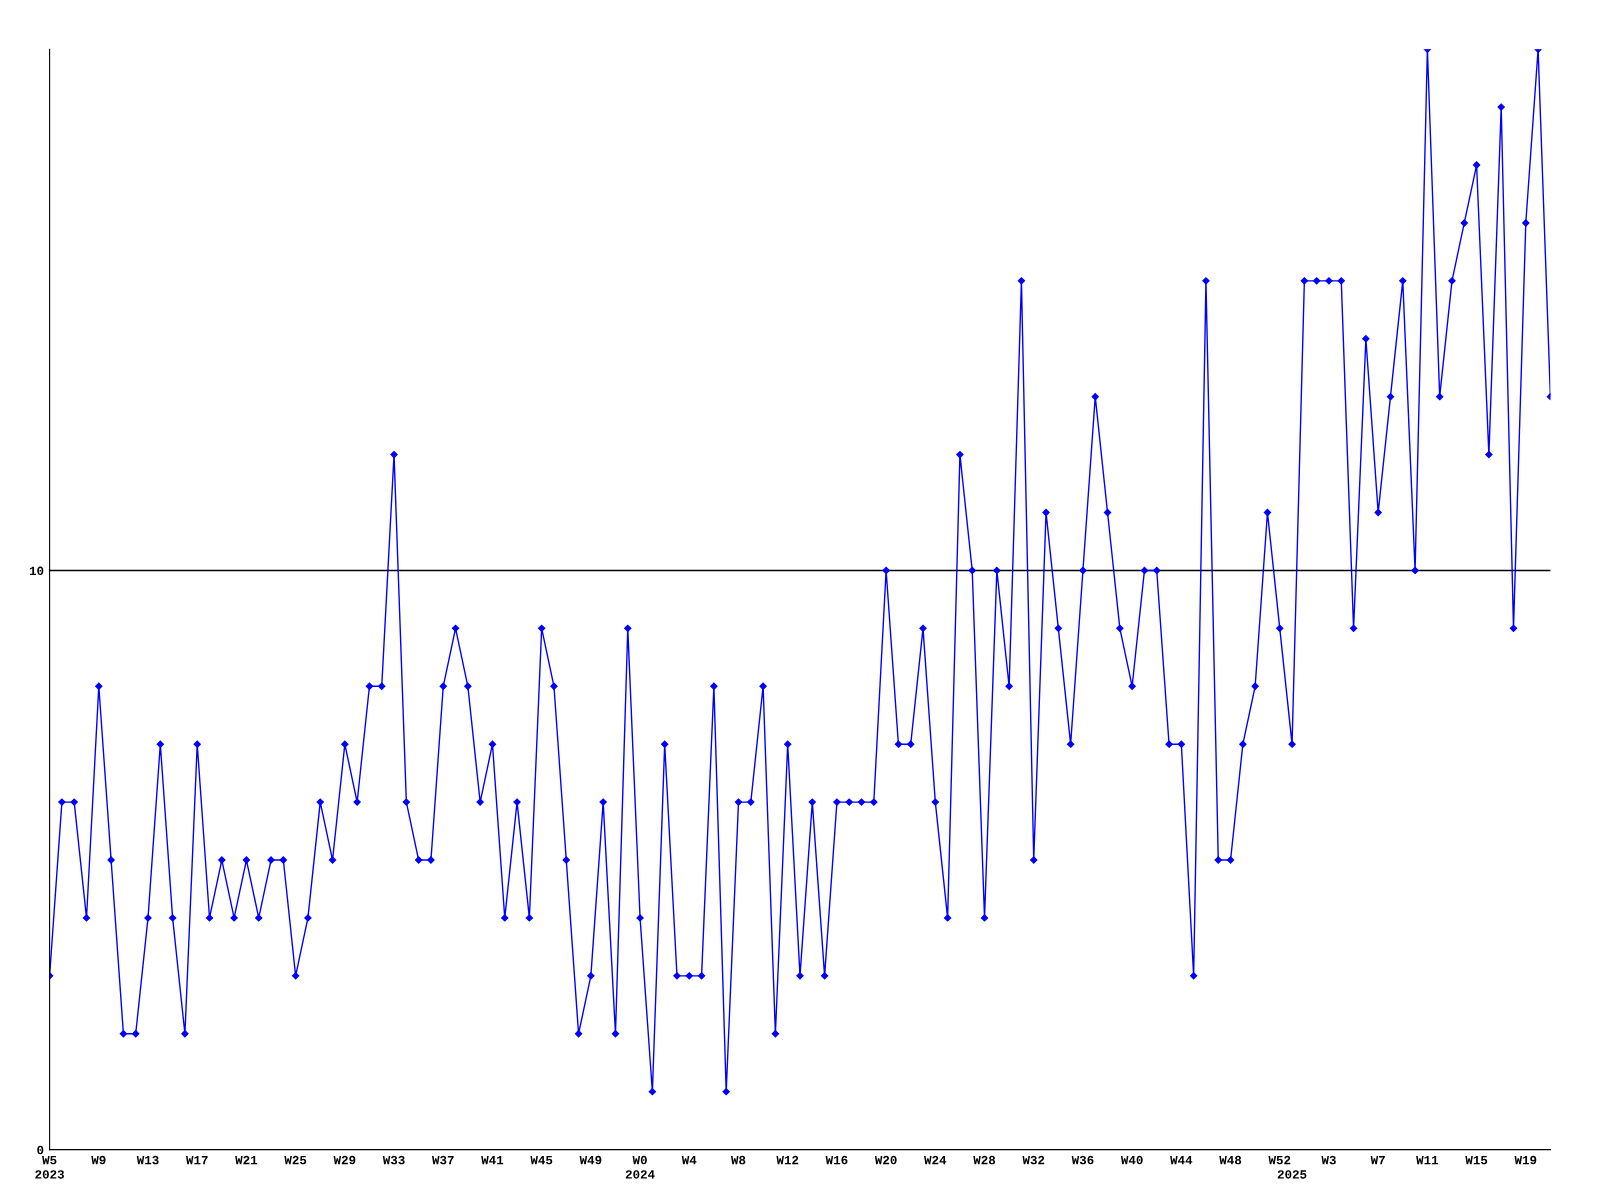 The height and width of the screenshot is (1200, 1600). What do you see at coordinates (1181, 1160) in the screenshot?
I see `x-tick-label: W44` at bounding box center [1181, 1160].